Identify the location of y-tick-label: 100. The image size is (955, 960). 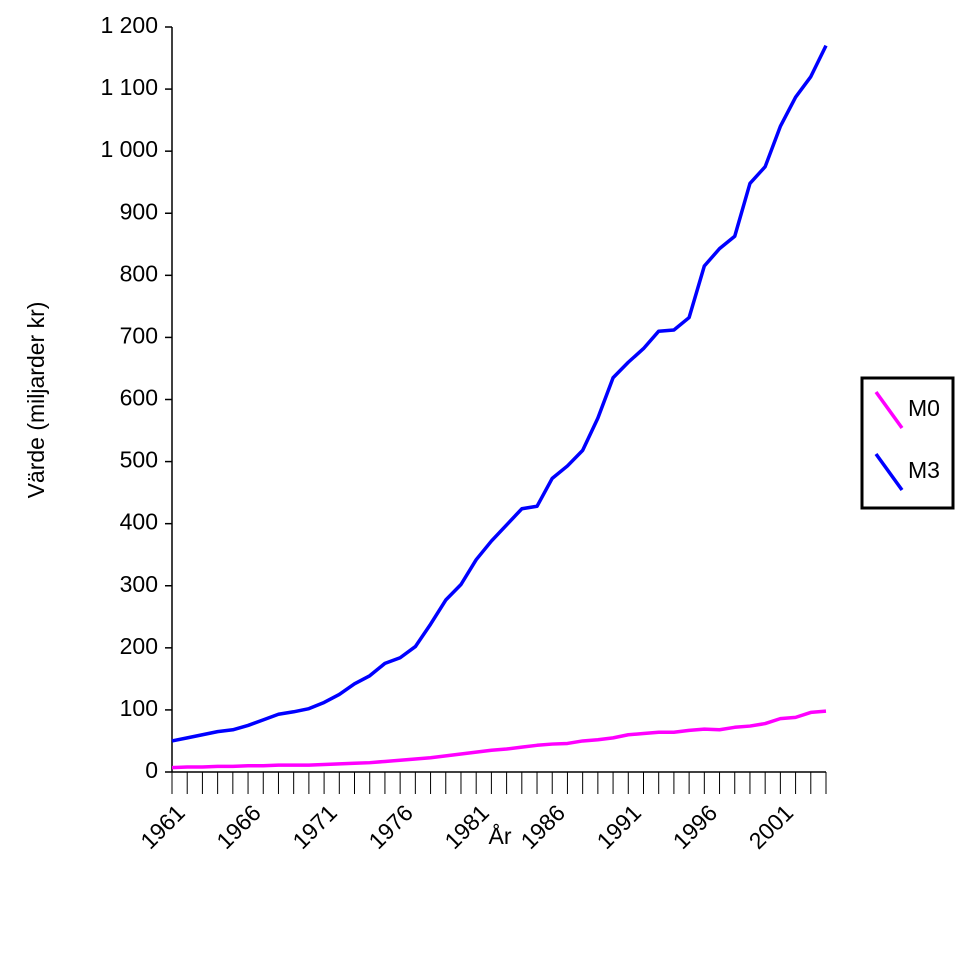
(139, 708).